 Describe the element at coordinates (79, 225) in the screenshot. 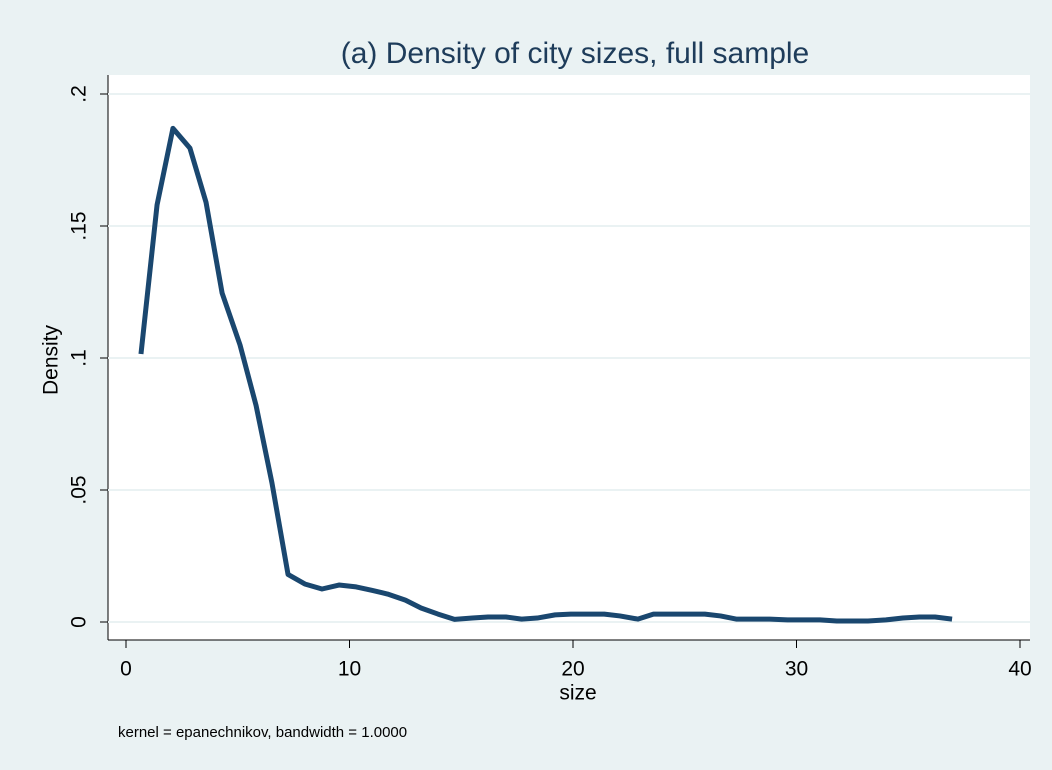

I see `y-tick-label: .15` at that location.